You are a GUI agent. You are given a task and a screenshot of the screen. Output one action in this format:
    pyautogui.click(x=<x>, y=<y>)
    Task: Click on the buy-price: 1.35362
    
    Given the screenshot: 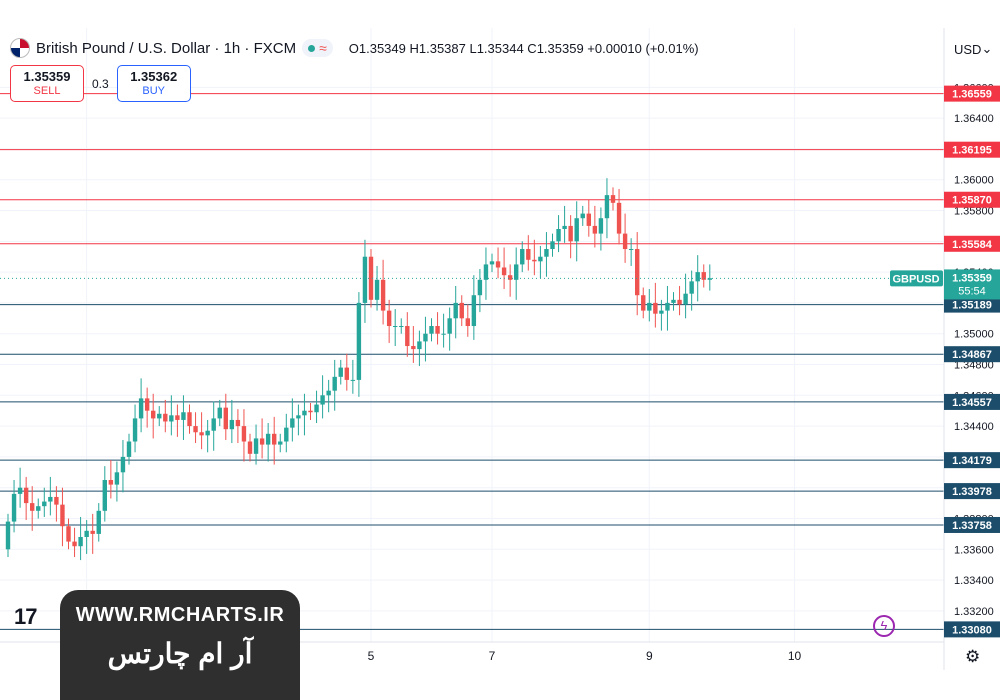 What is the action you would take?
    pyautogui.click(x=154, y=76)
    